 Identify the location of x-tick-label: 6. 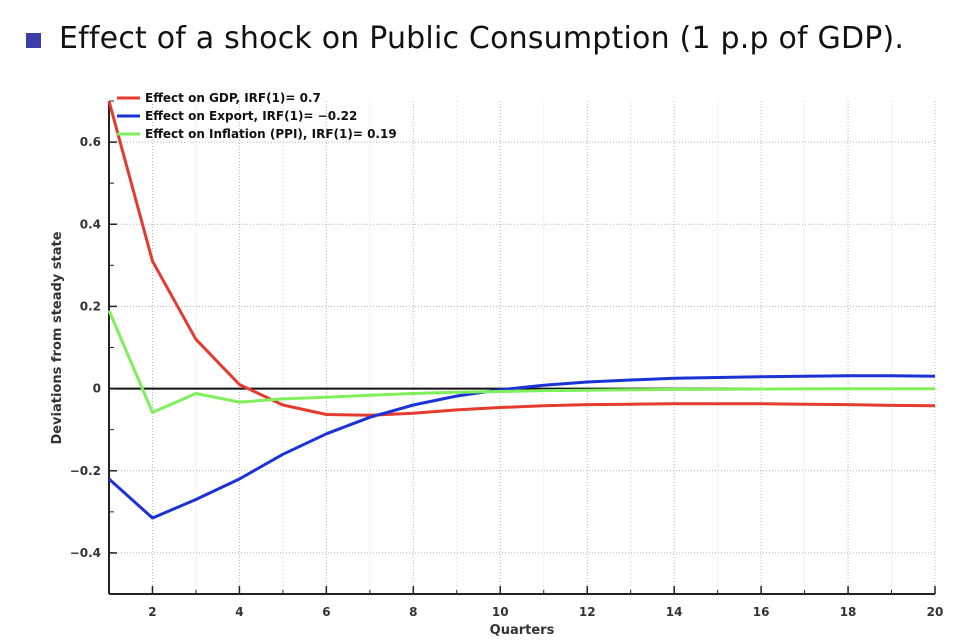
(326, 612).